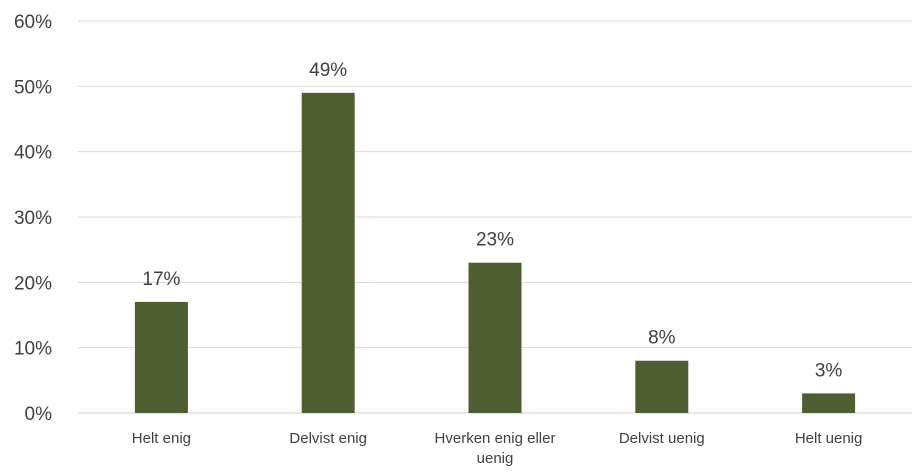 The height and width of the screenshot is (472, 912). Describe the element at coordinates (495, 240) in the screenshot. I see `data-label: 23%` at that location.